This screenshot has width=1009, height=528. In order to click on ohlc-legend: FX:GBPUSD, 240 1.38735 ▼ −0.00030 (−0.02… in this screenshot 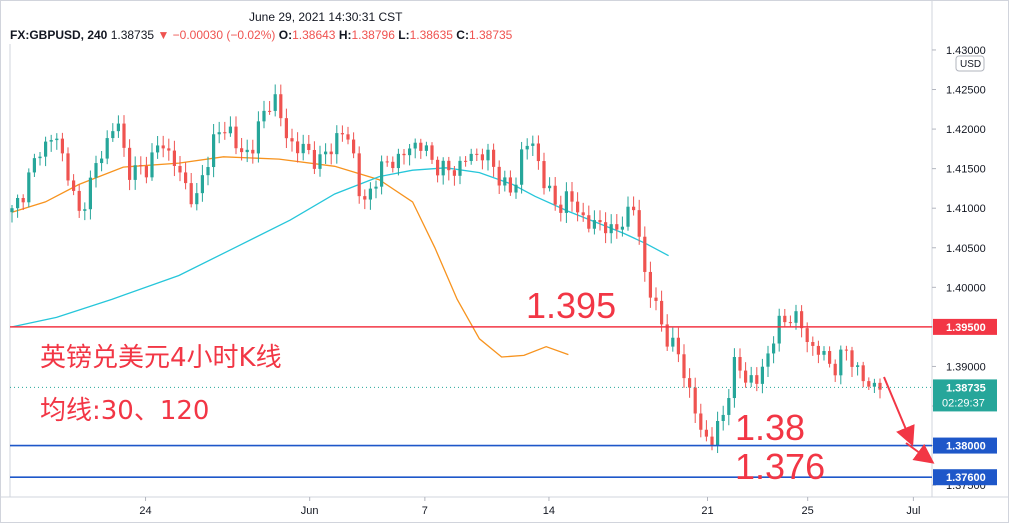, I will do `click(261, 35)`.